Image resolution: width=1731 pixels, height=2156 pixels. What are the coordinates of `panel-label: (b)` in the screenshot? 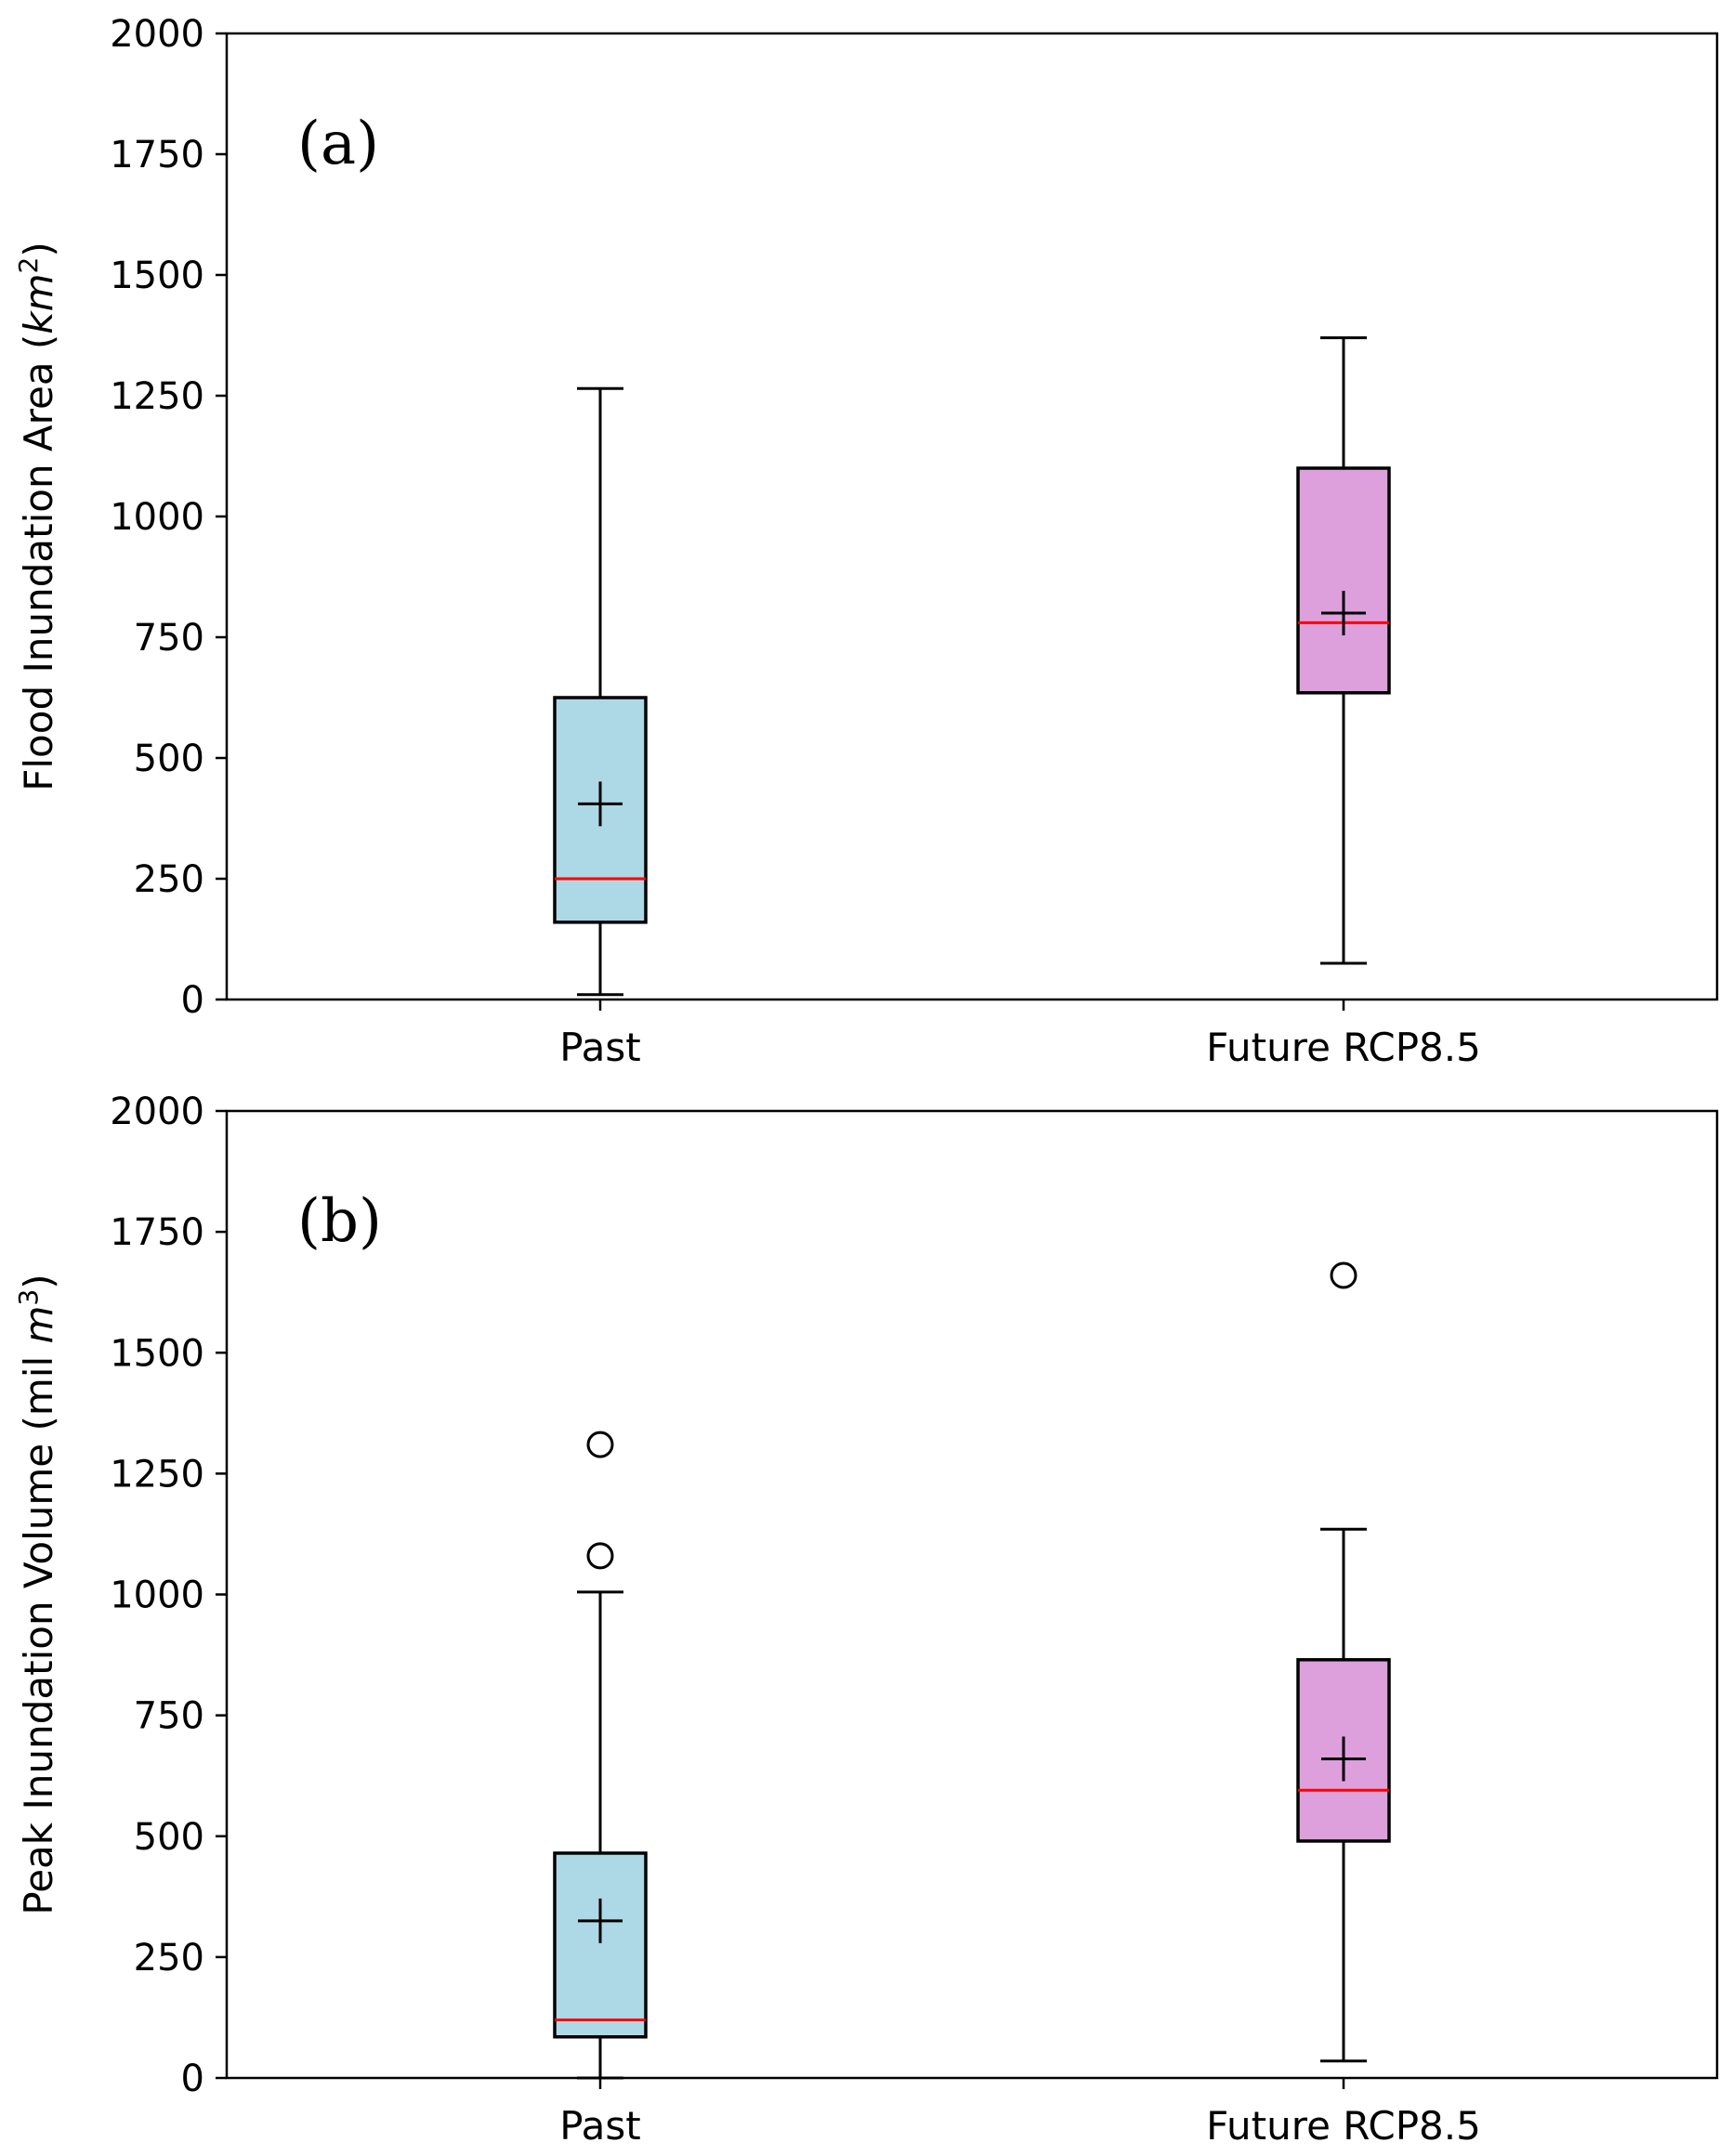 It's located at (340, 1221).